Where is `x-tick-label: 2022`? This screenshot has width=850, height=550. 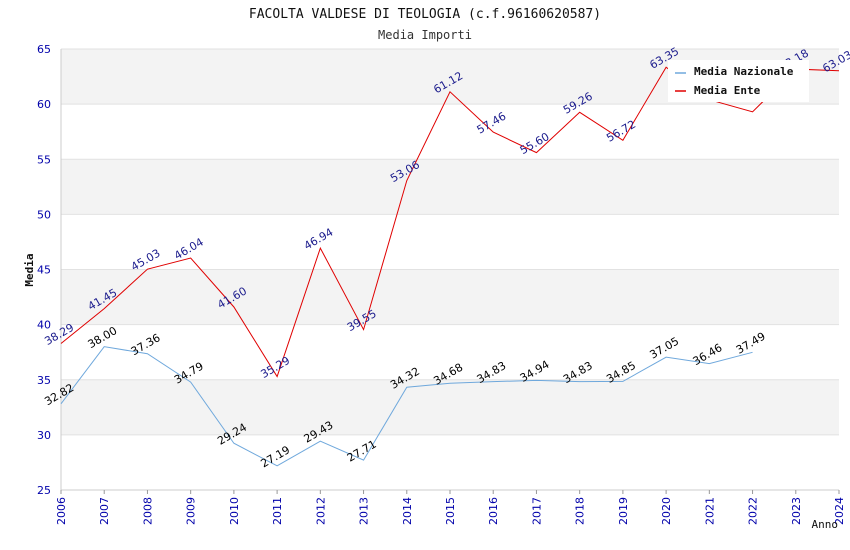 x-tick-label: 2022 is located at coordinates (753, 511).